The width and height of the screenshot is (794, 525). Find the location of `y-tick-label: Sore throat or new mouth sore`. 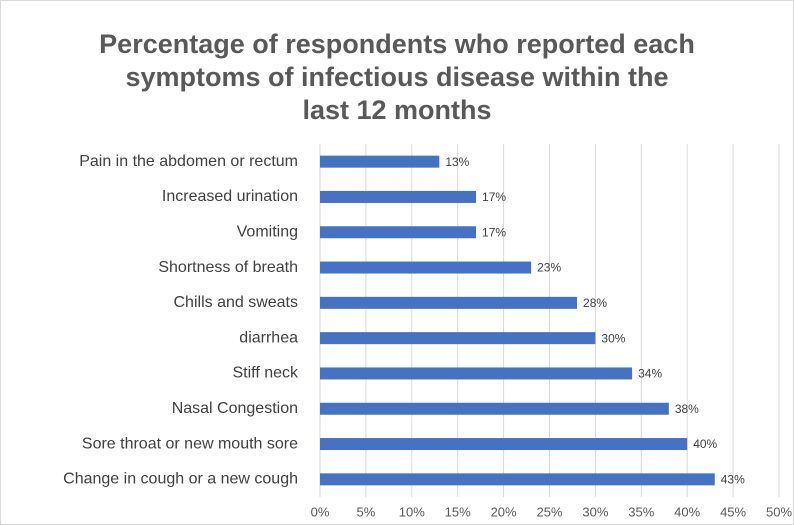

y-tick-label: Sore throat or new mouth sore is located at coordinates (190, 443).